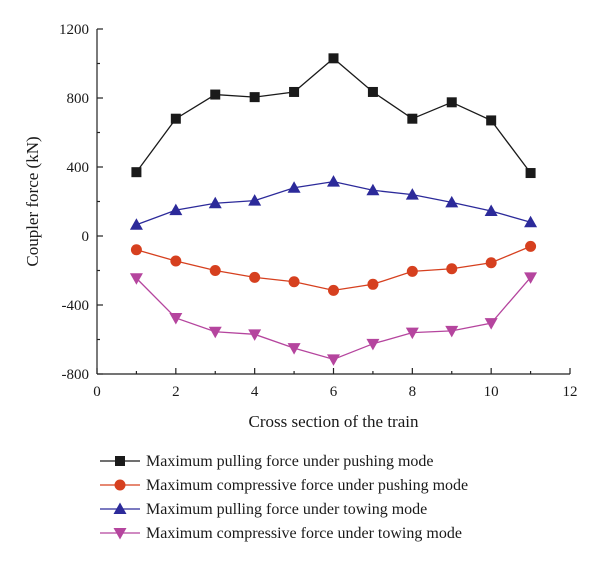  I want to click on x-tick-label: 12, so click(570, 392).